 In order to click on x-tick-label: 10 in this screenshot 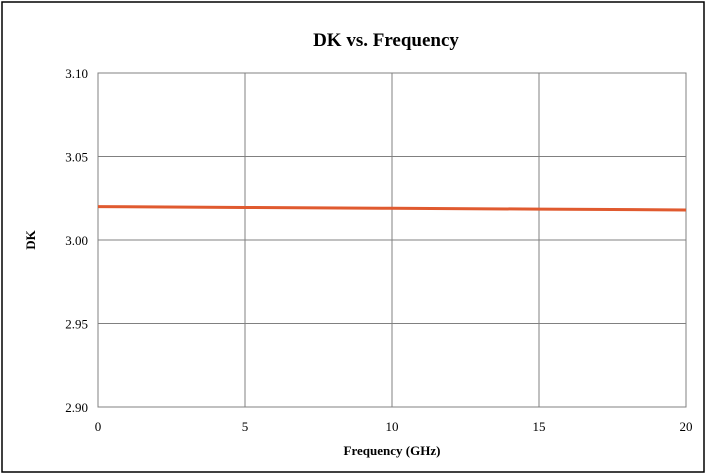, I will do `click(392, 426)`.